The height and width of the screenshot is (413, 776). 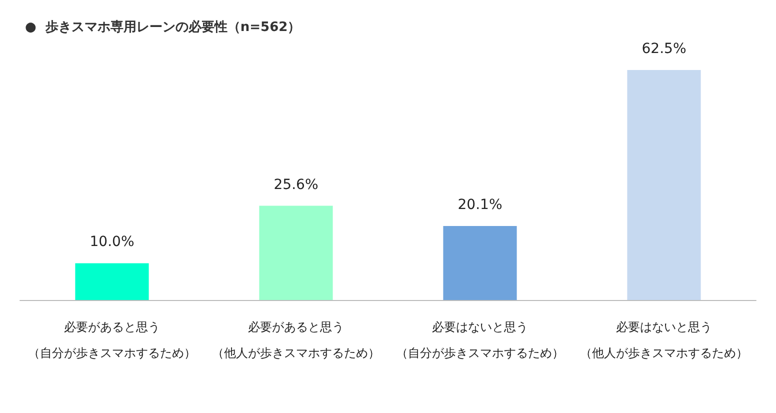 I want to click on chart-title: ● 歩きスマホ専用レーンの必要性（n=562）, so click(x=163, y=27).